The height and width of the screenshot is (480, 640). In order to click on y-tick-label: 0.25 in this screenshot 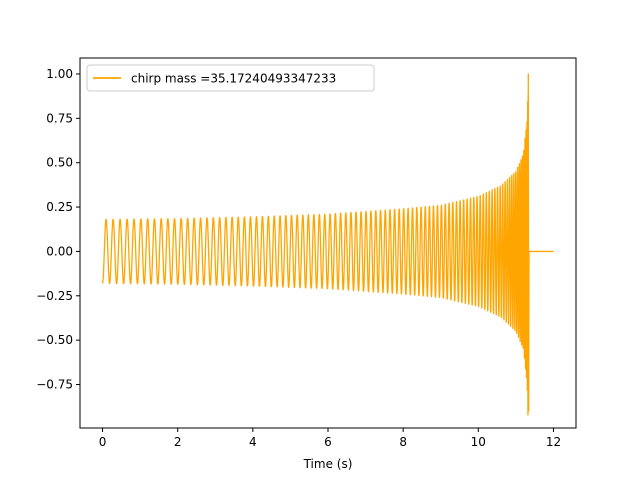, I will do `click(59, 207)`.